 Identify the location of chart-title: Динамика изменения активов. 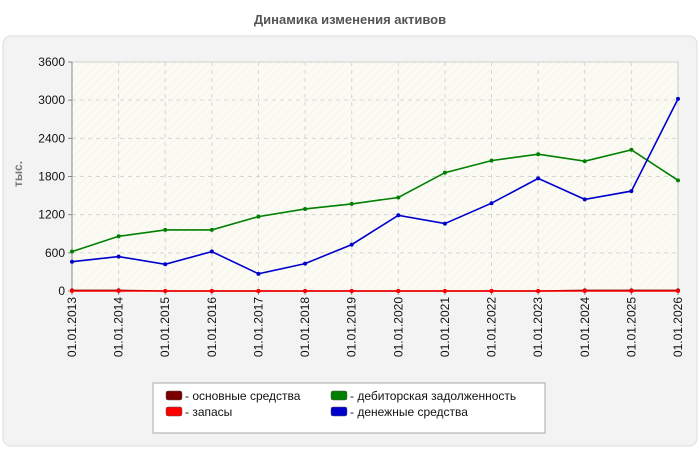
(350, 19).